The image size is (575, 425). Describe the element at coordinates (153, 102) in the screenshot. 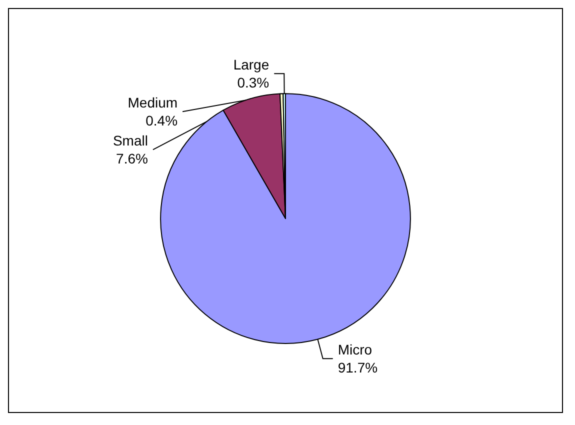

I see `slice-label: Medium` at that location.